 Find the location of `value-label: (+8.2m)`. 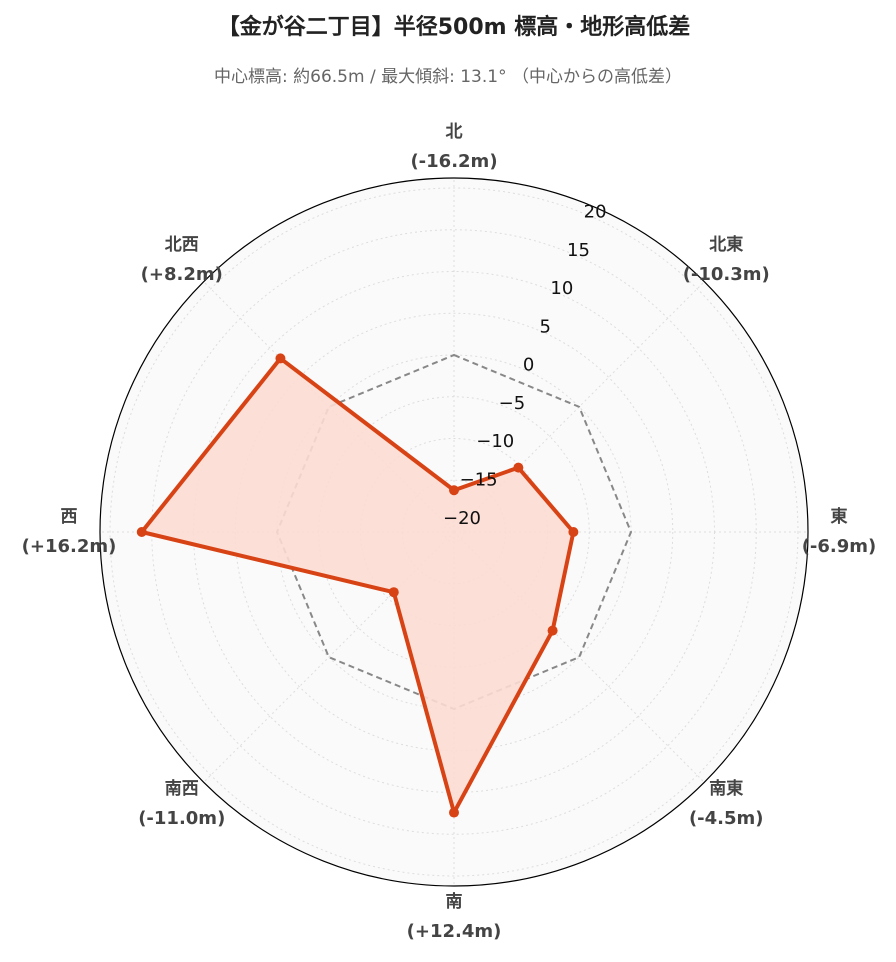

value-label: (+8.2m) is located at coordinates (182, 274).